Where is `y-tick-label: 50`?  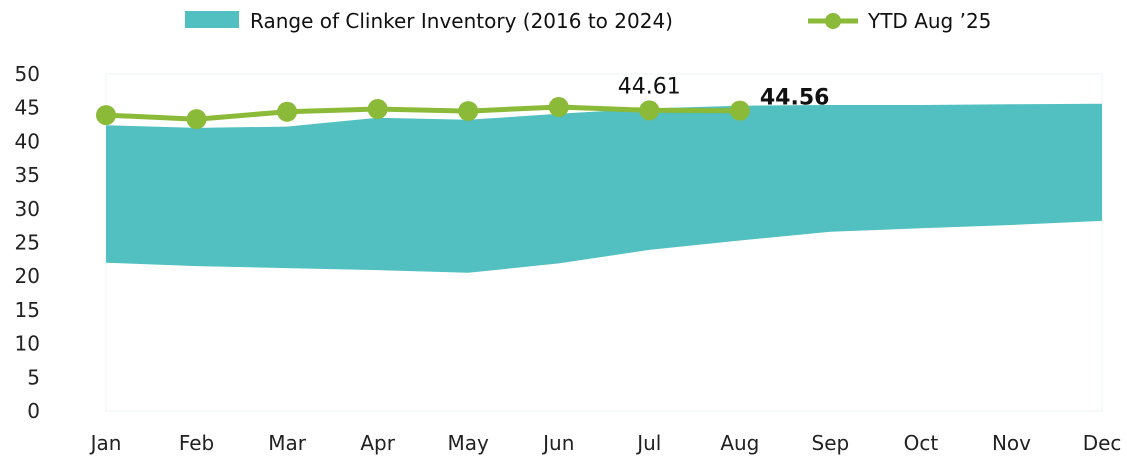 y-tick-label: 50 is located at coordinates (27, 74).